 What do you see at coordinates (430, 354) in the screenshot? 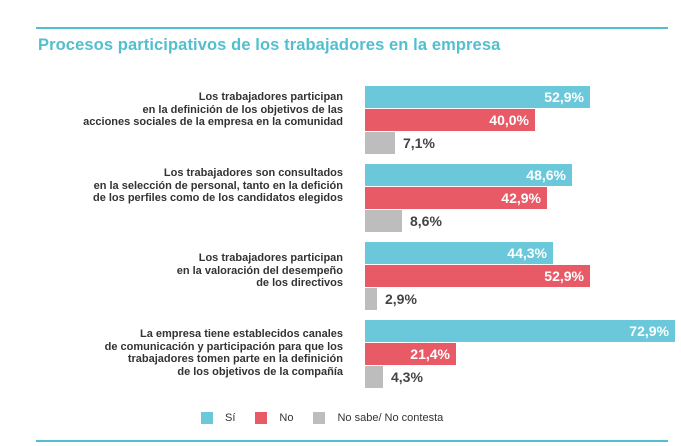
I see `data-label: 21,4%` at bounding box center [430, 354].